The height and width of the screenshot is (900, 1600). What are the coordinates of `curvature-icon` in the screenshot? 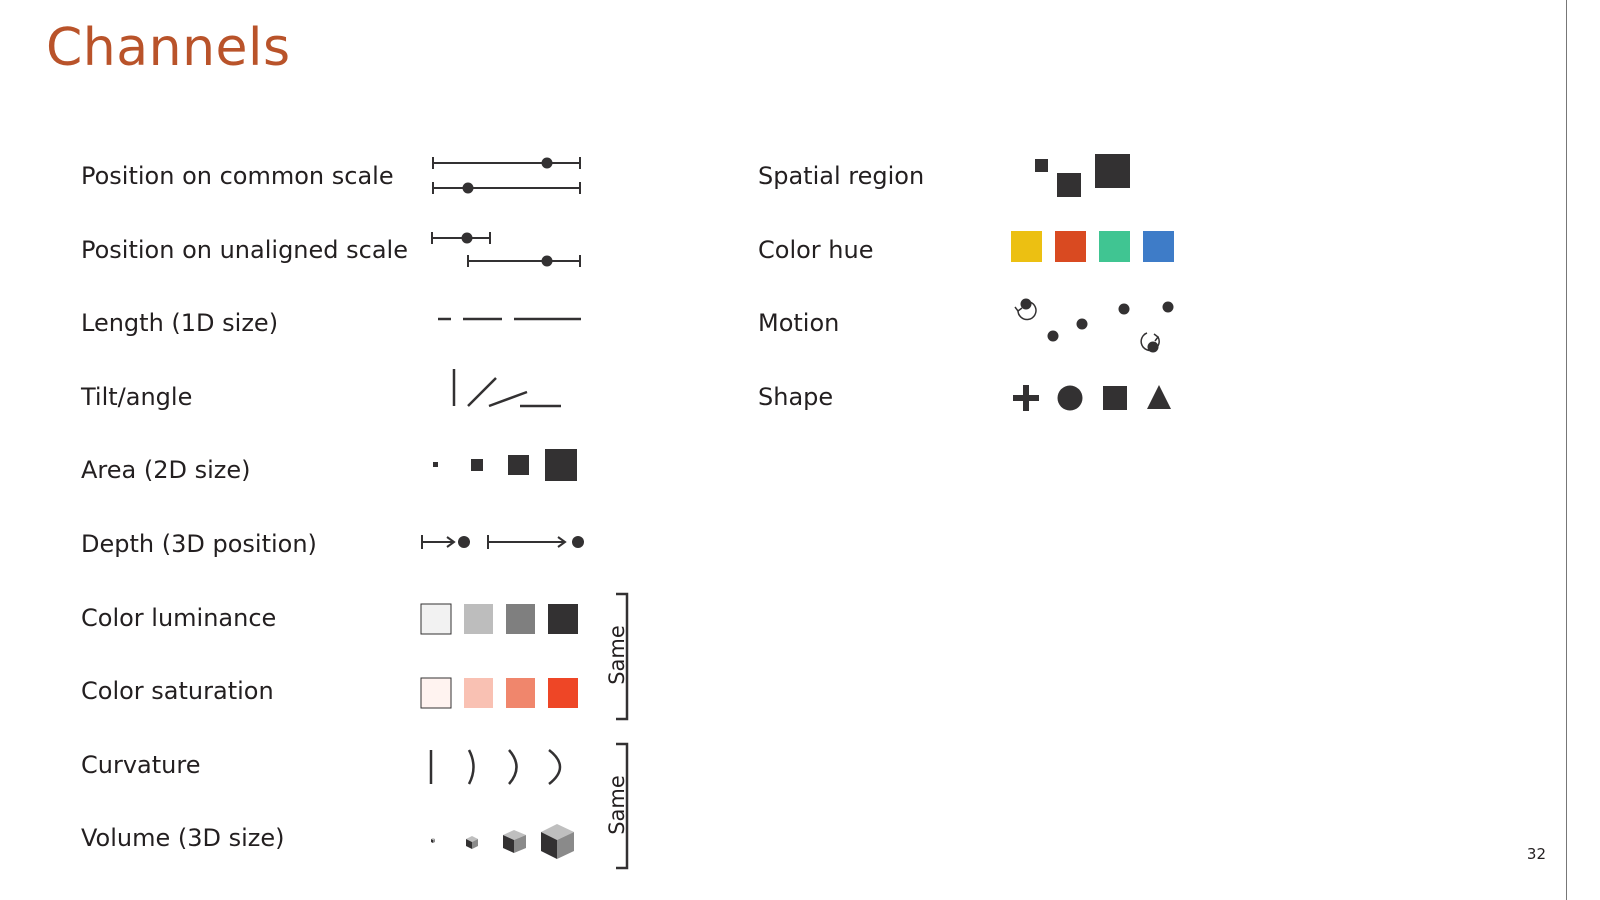 It's located at (495, 767).